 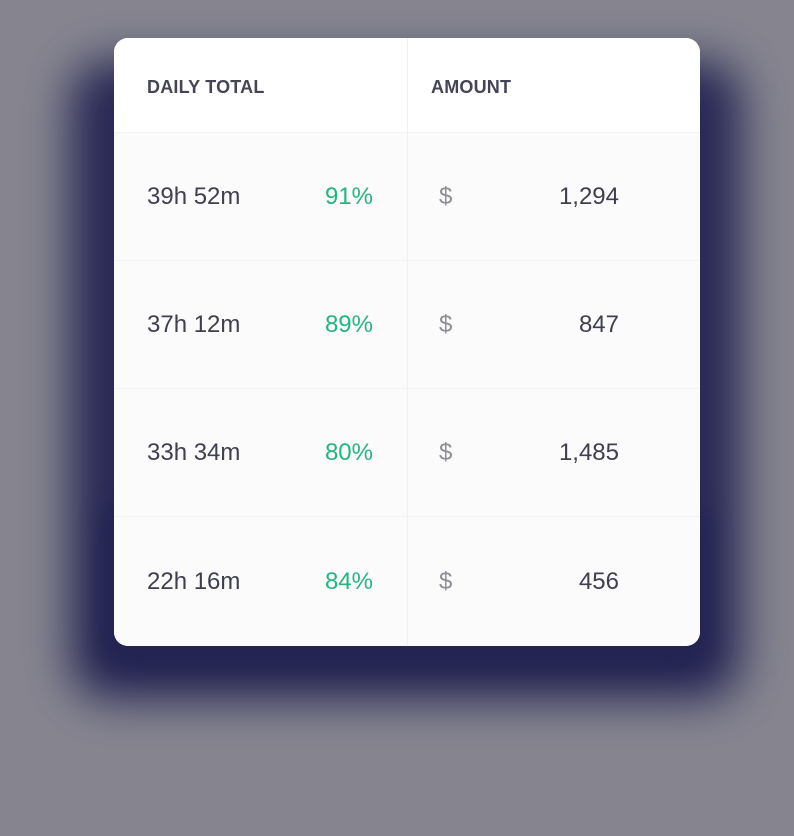 I want to click on header-amount: AMOUNT, so click(x=554, y=85).